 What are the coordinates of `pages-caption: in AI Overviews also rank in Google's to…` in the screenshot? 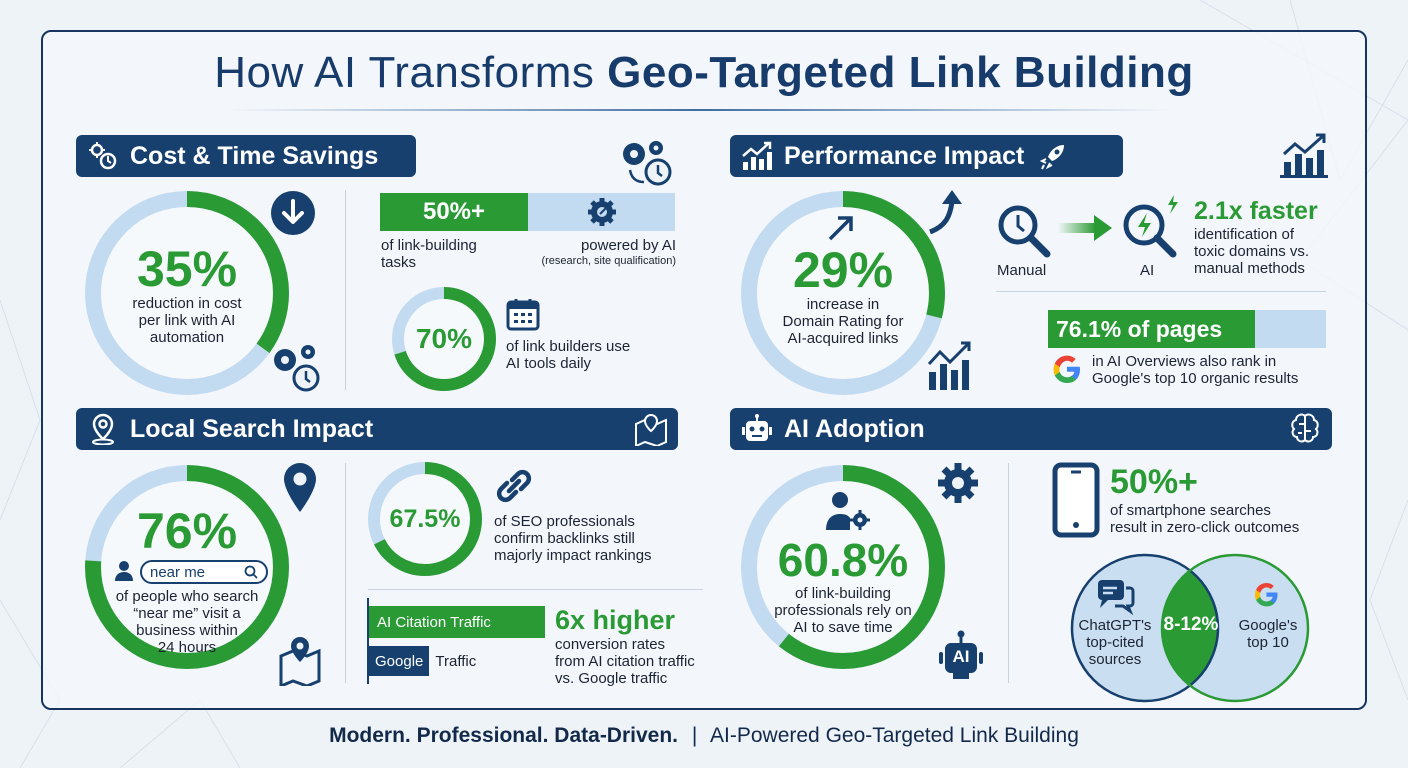 It's located at (1212, 370).